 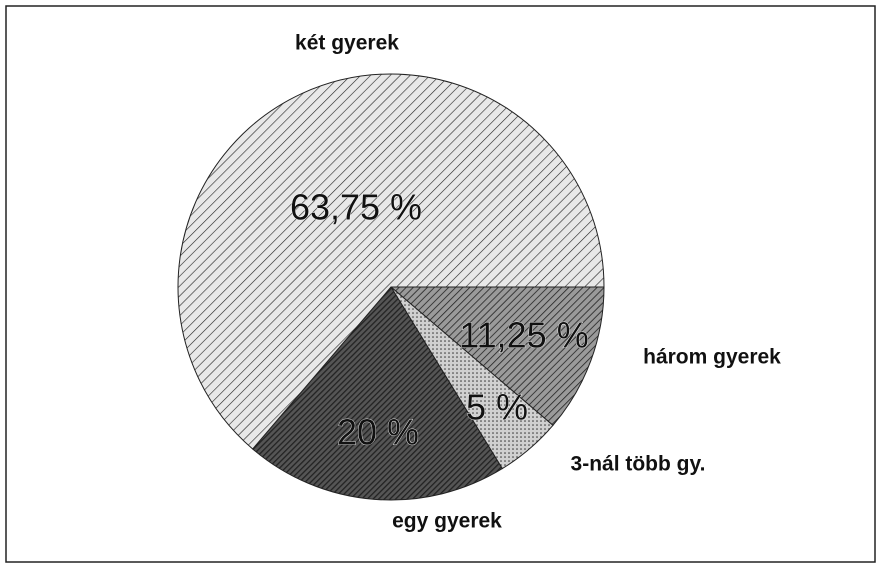 I want to click on slice-label: két gyerek, so click(x=347, y=43).